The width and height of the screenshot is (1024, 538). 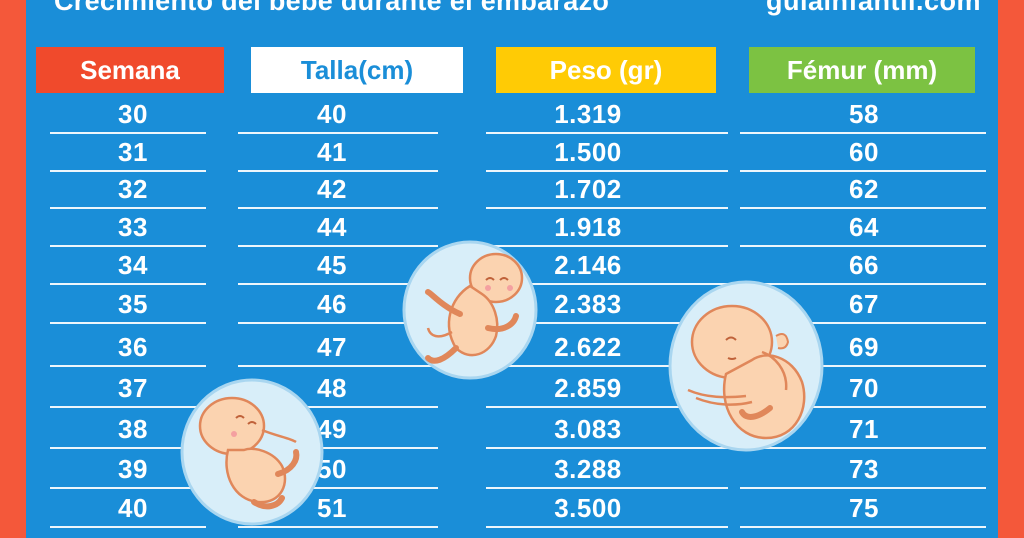 What do you see at coordinates (252, 452) in the screenshot?
I see `fetus-illustration-bottom` at bounding box center [252, 452].